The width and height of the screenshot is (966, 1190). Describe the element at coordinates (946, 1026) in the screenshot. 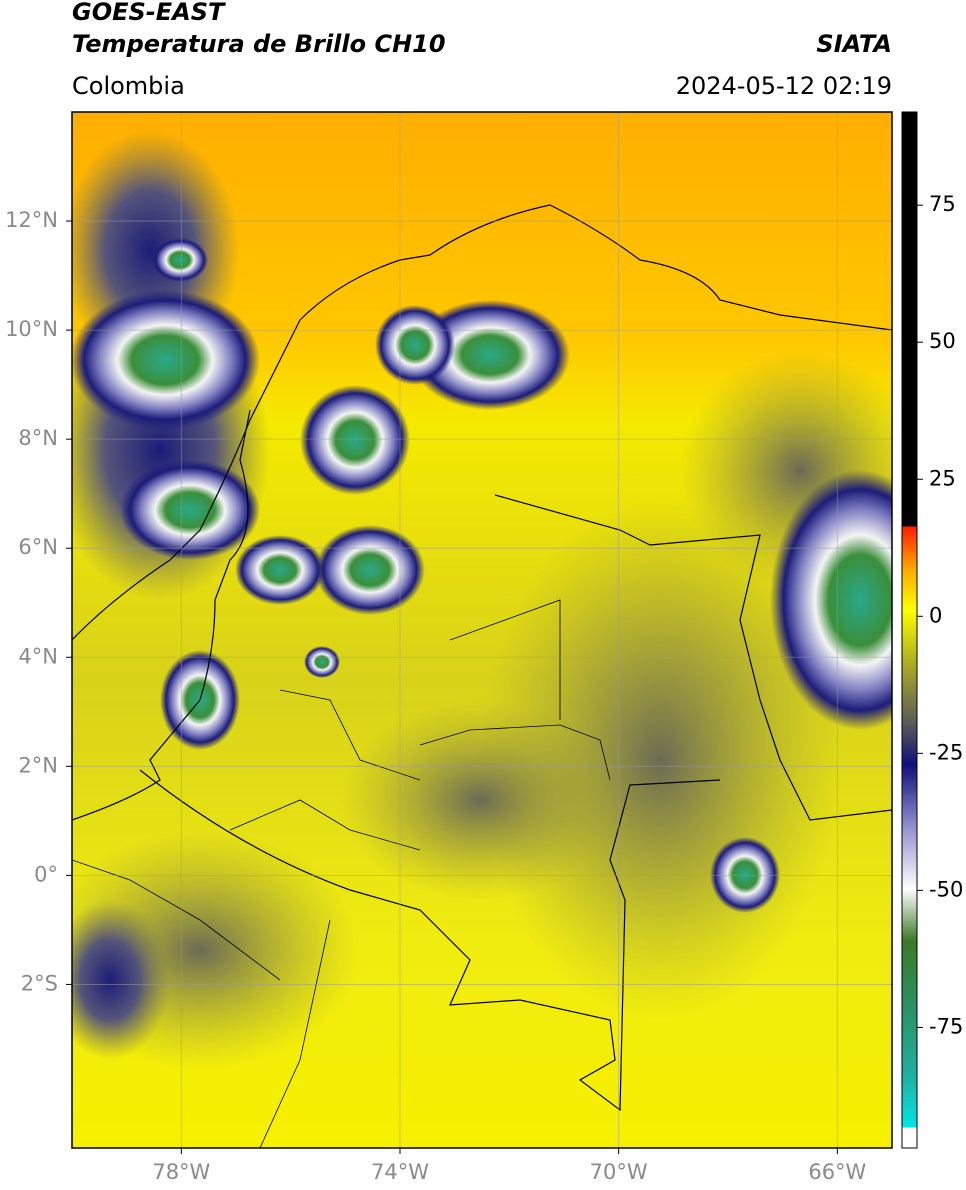

I see `colorbar-tick-label: -75` at that location.